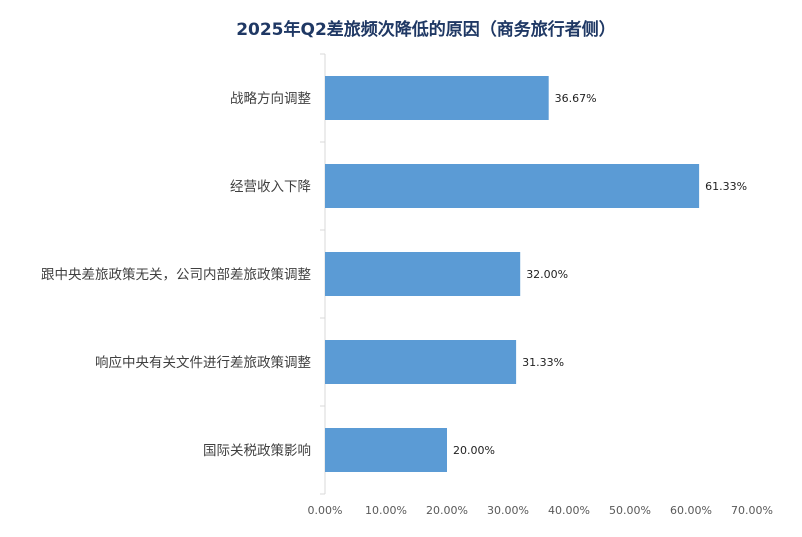  Describe the element at coordinates (630, 510) in the screenshot. I see `x-tick-label: 50.00%` at that location.